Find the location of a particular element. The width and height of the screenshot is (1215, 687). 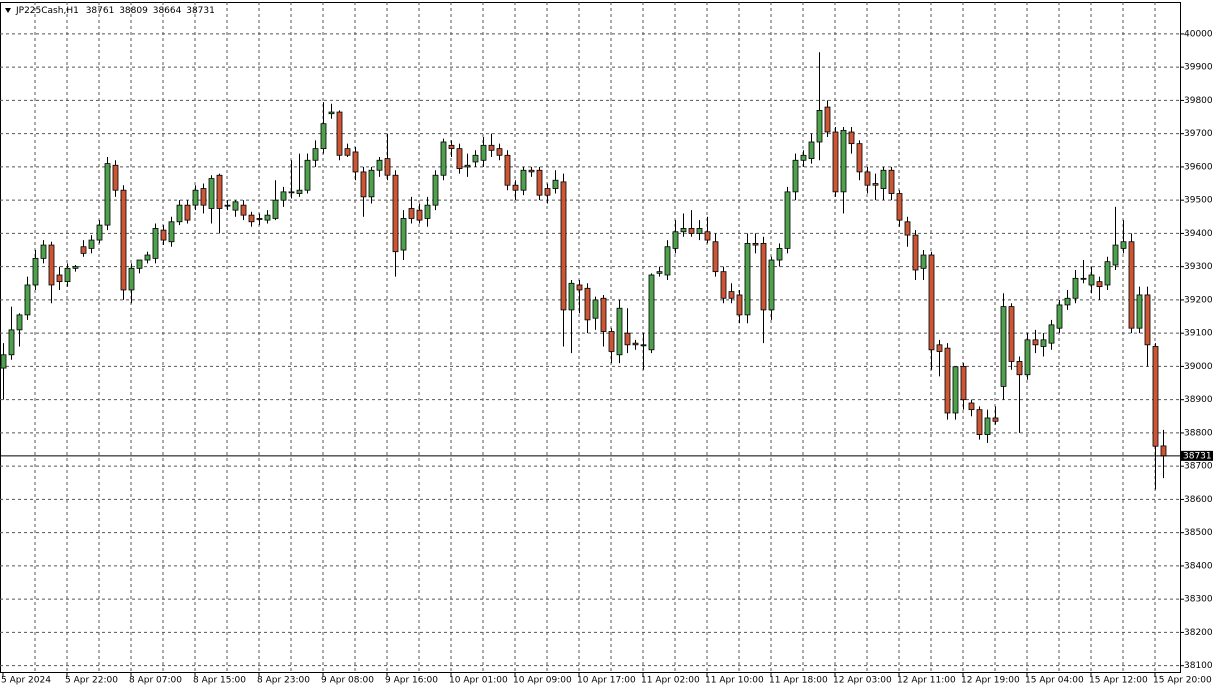

x-tick-label: 12 Apr 19:00 is located at coordinates (990, 681).